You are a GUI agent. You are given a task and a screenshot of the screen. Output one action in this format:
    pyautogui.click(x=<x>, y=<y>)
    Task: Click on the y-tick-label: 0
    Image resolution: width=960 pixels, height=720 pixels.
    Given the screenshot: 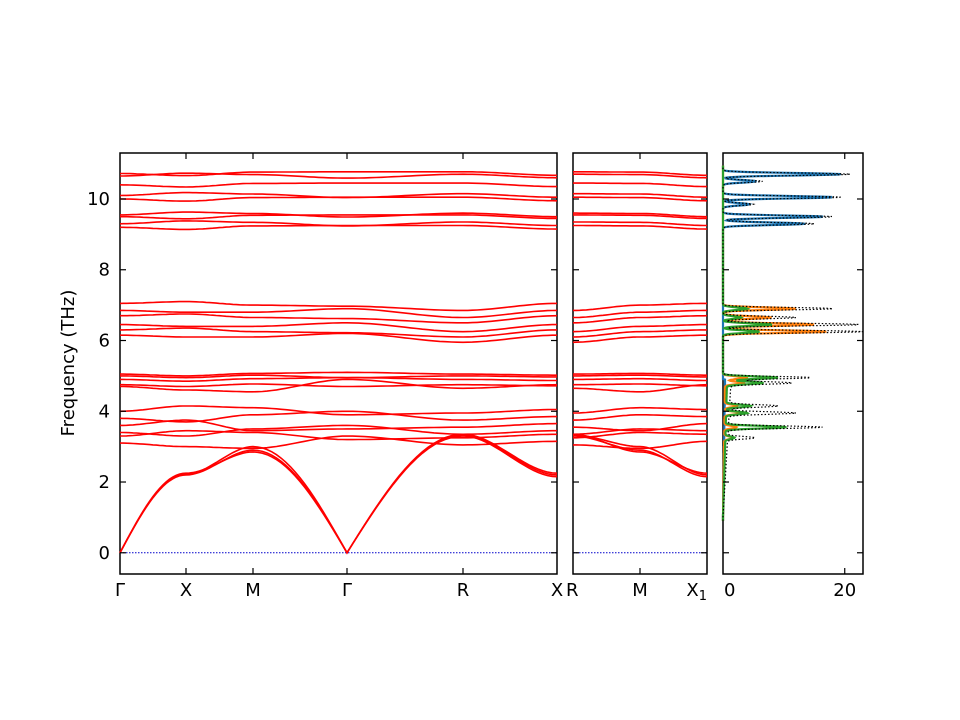 What is the action you would take?
    pyautogui.click(x=104, y=553)
    